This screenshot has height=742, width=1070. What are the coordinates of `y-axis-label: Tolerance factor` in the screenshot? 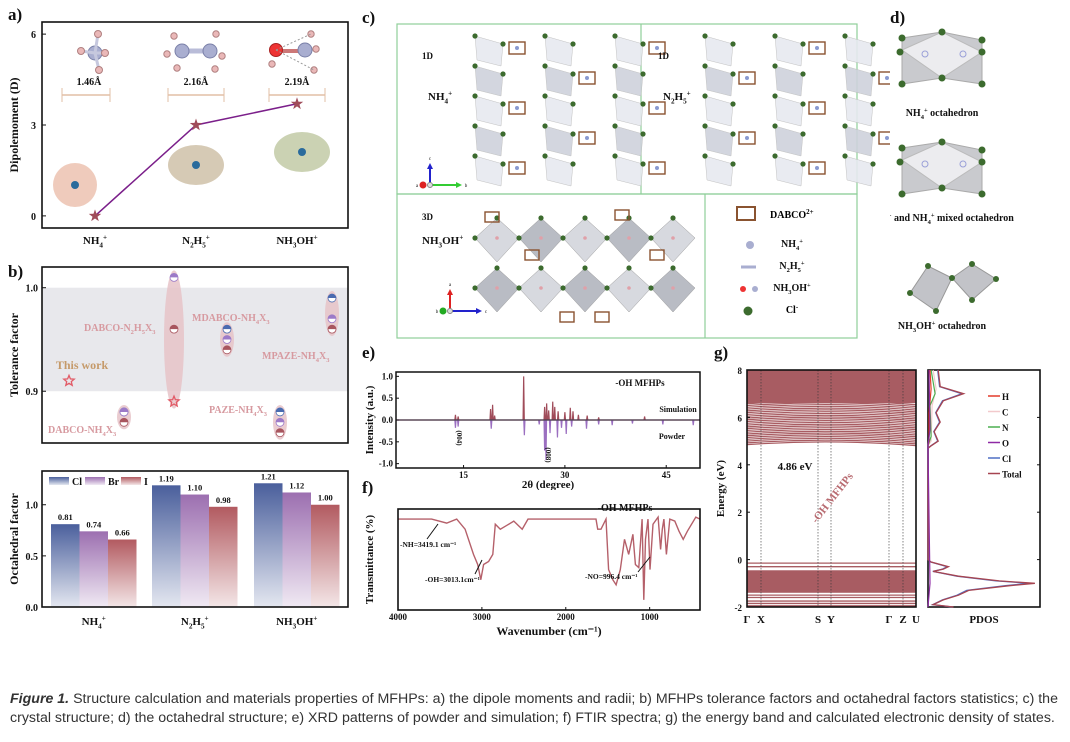 It's located at (14, 354).